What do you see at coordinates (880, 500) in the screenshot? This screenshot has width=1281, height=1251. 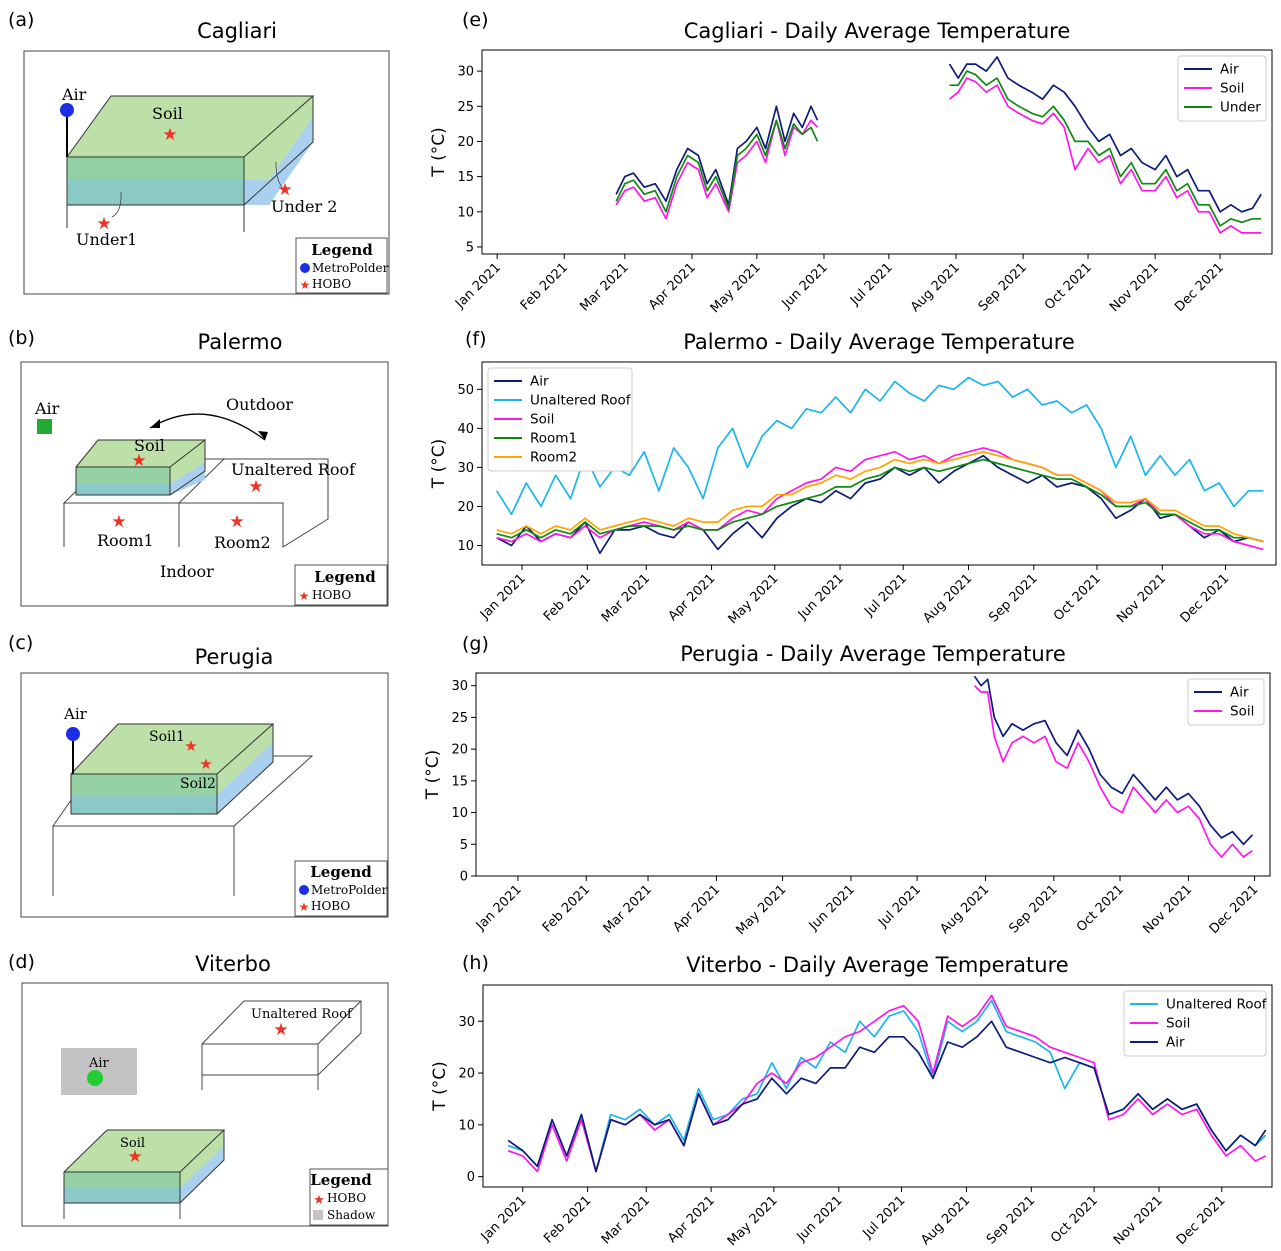 I see `series-line-room1` at bounding box center [880, 500].